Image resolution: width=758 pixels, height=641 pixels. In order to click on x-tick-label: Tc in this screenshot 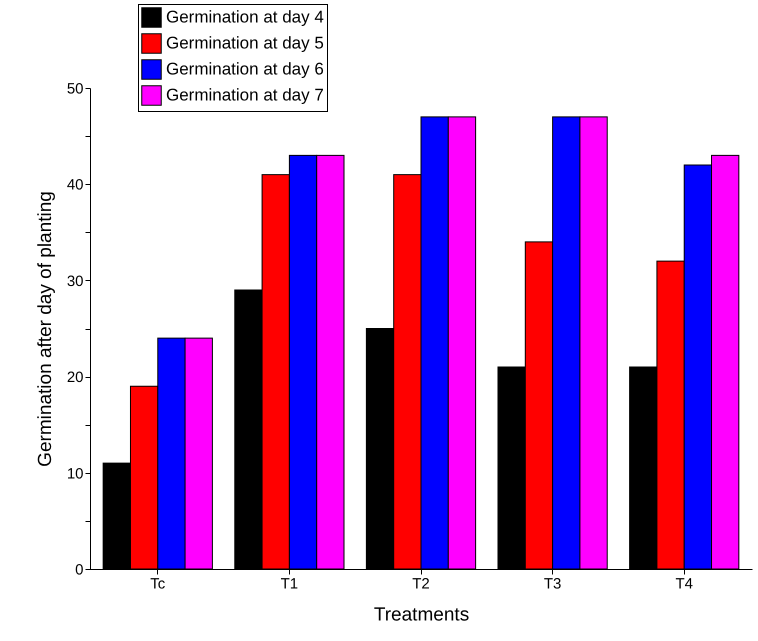, I will do `click(158, 584)`.